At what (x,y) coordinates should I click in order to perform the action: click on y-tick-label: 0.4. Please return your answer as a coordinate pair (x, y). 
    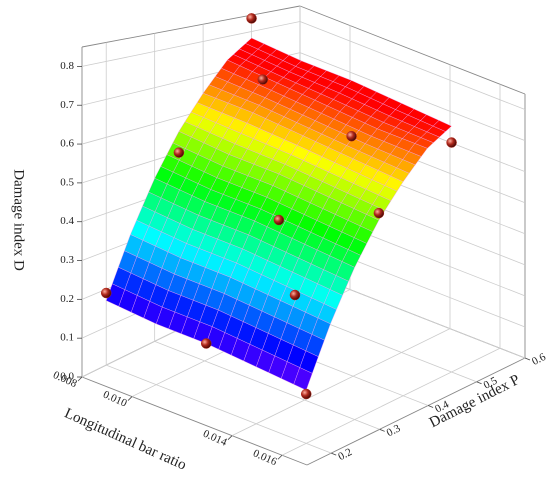
    Looking at the image, I should click on (442, 406).